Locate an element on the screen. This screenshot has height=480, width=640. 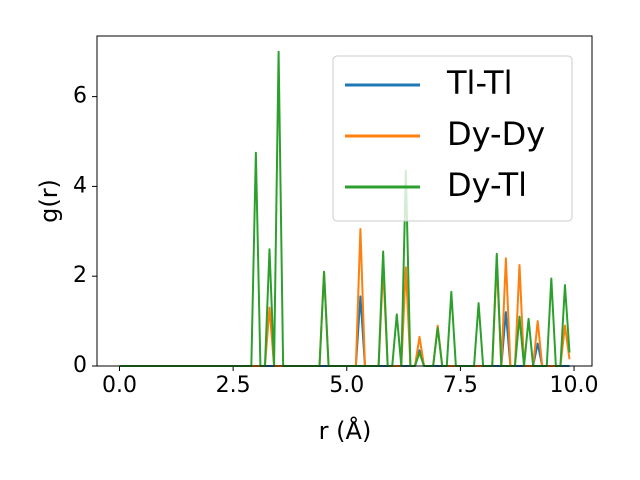
x-tick-label: 10.0 is located at coordinates (574, 385).